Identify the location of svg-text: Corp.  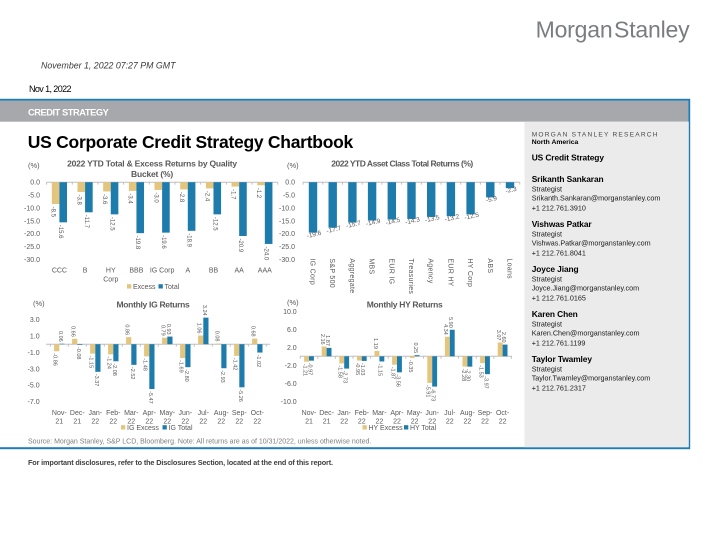
(110, 280).